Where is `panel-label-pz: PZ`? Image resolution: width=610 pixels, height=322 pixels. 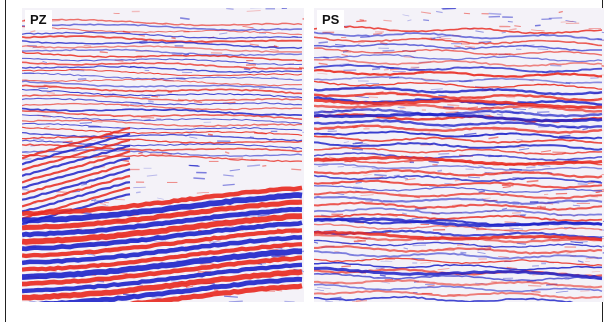
panel-label-pz: PZ is located at coordinates (38, 20).